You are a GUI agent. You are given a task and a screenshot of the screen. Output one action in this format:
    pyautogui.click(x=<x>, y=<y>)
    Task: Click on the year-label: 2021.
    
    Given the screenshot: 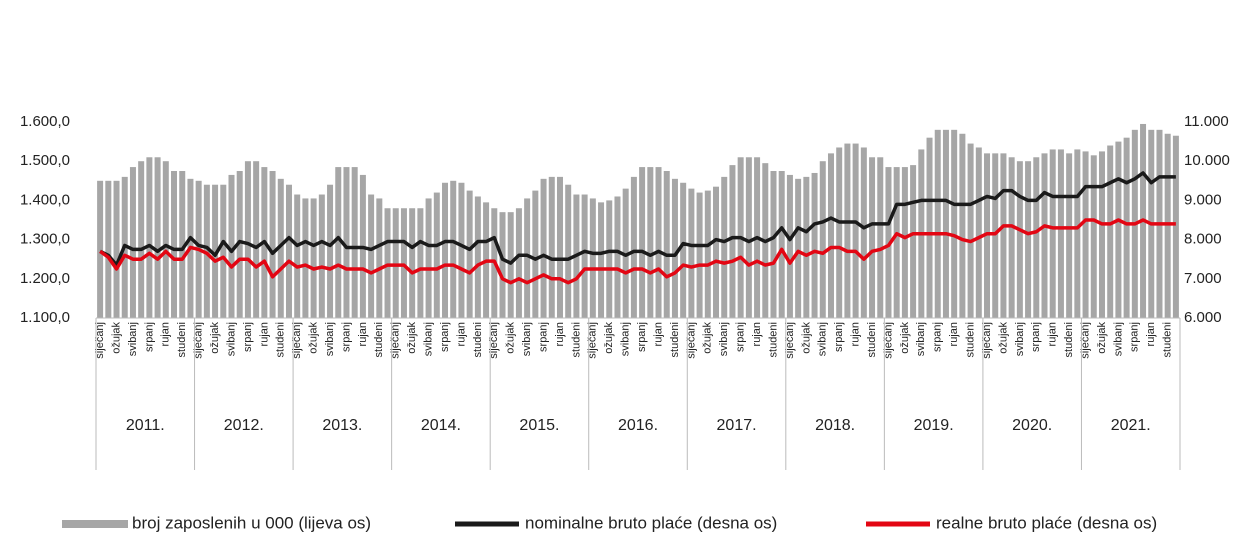 What is the action you would take?
    pyautogui.click(x=1131, y=425)
    